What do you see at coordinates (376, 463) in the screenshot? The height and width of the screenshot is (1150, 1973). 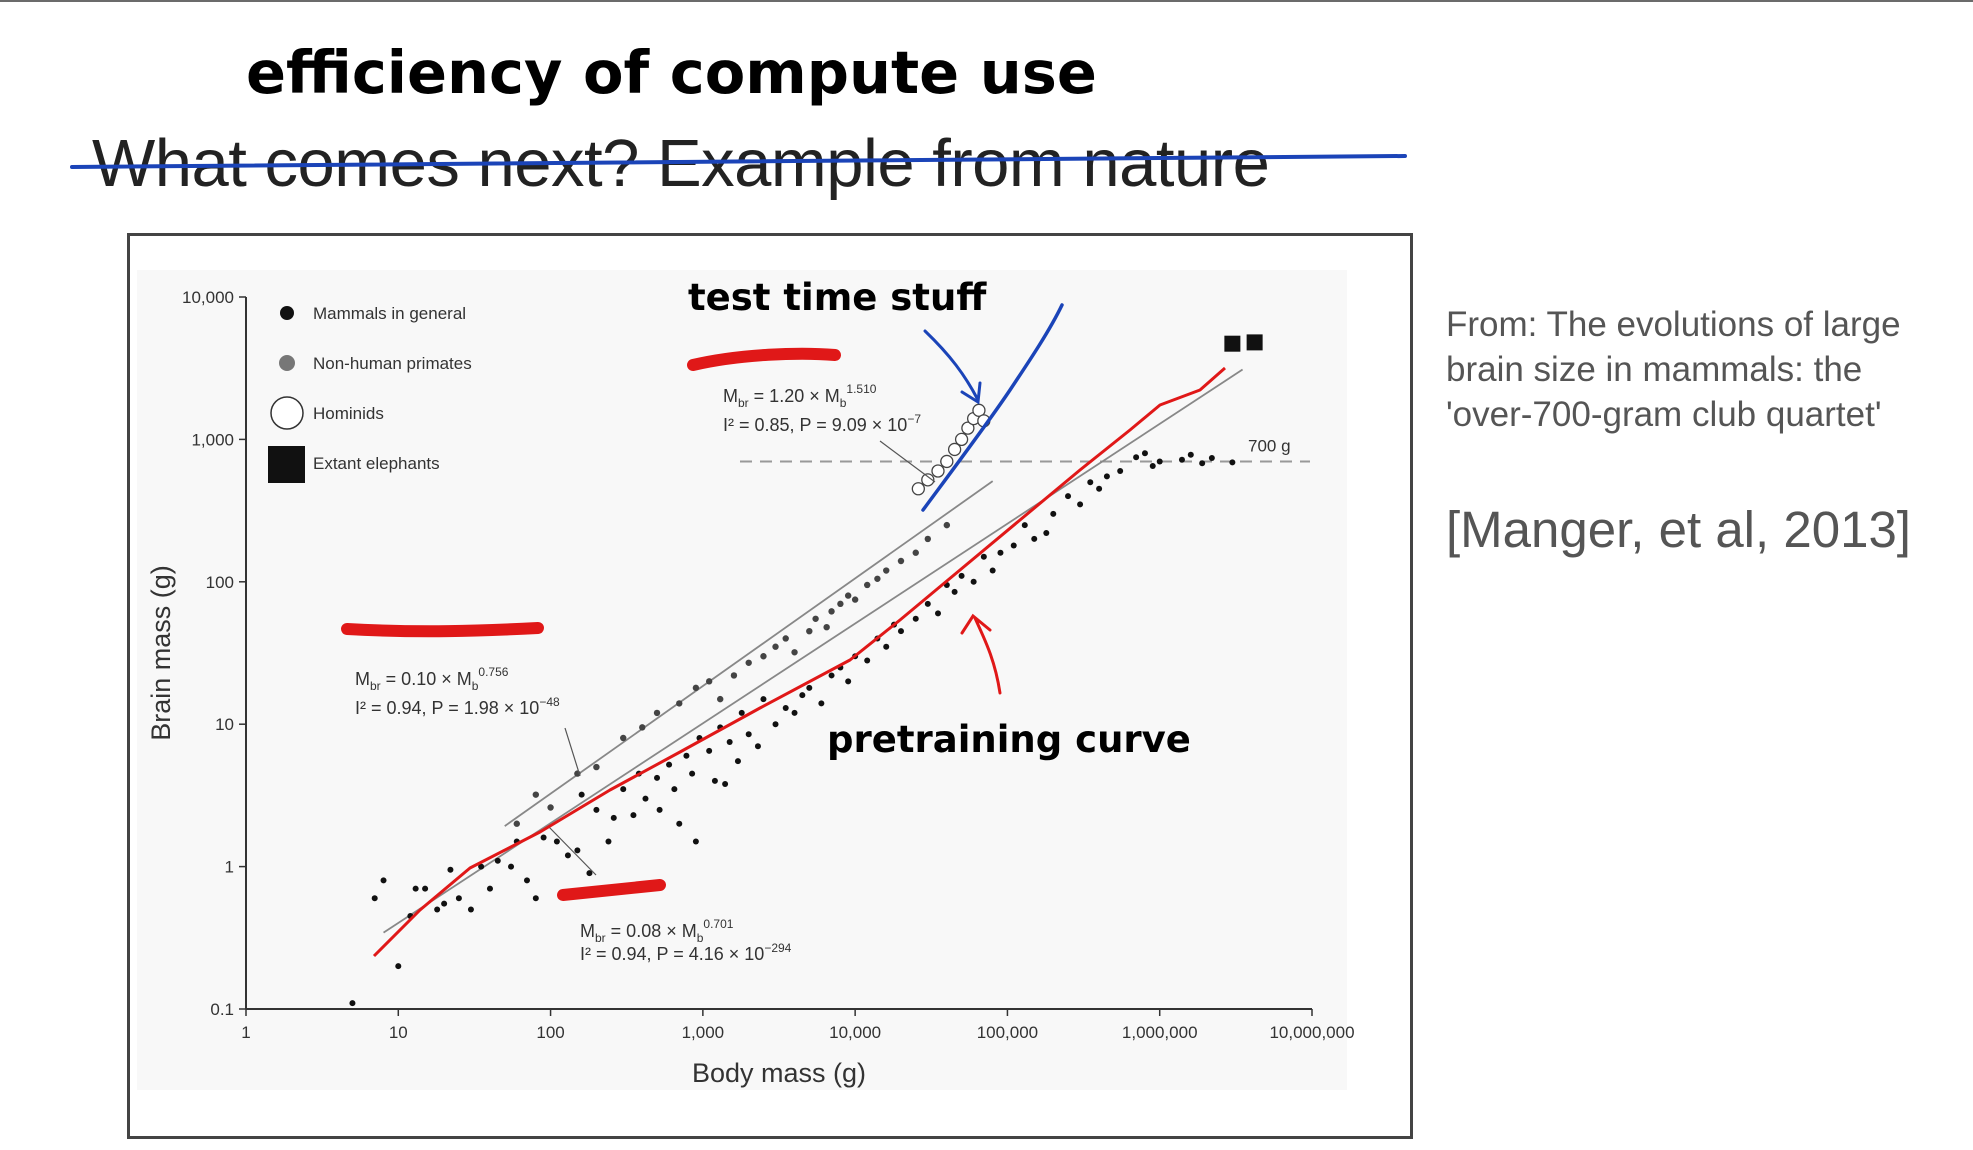 I see `legend-entry: Extant elephants` at bounding box center [376, 463].